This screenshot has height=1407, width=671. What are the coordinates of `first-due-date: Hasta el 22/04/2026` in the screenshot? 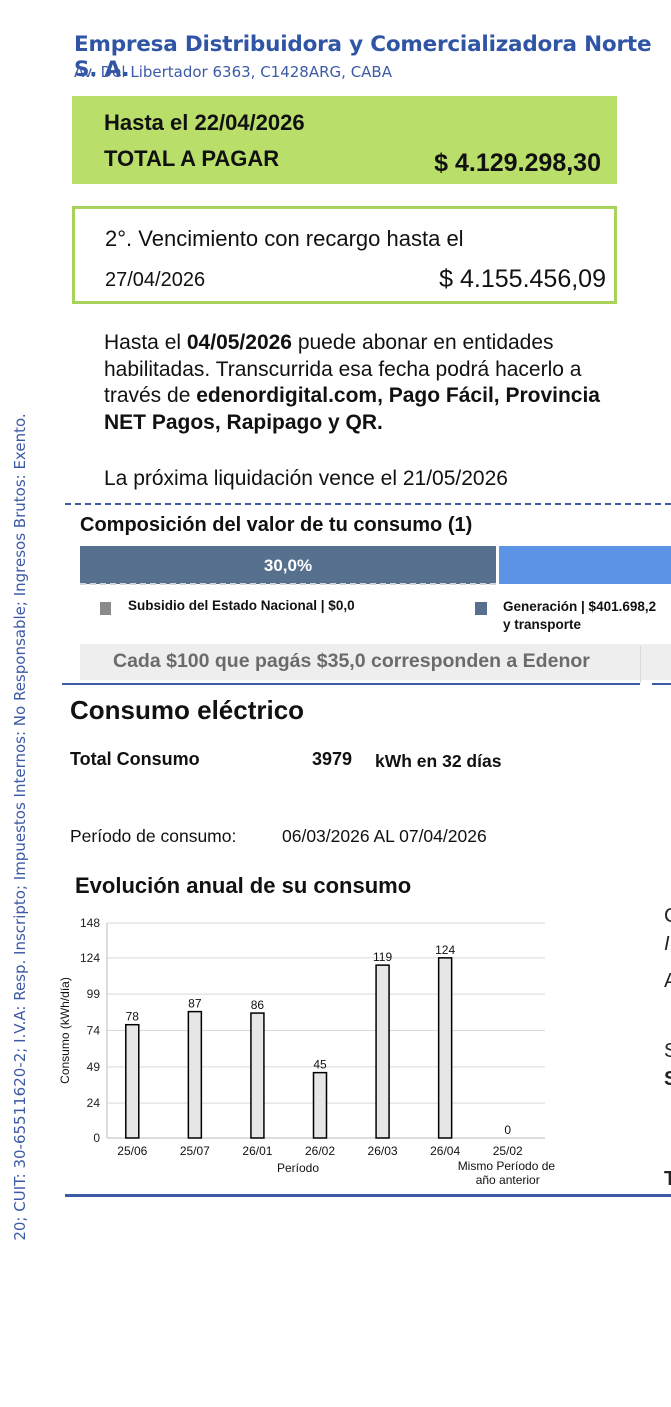 It's located at (204, 122).